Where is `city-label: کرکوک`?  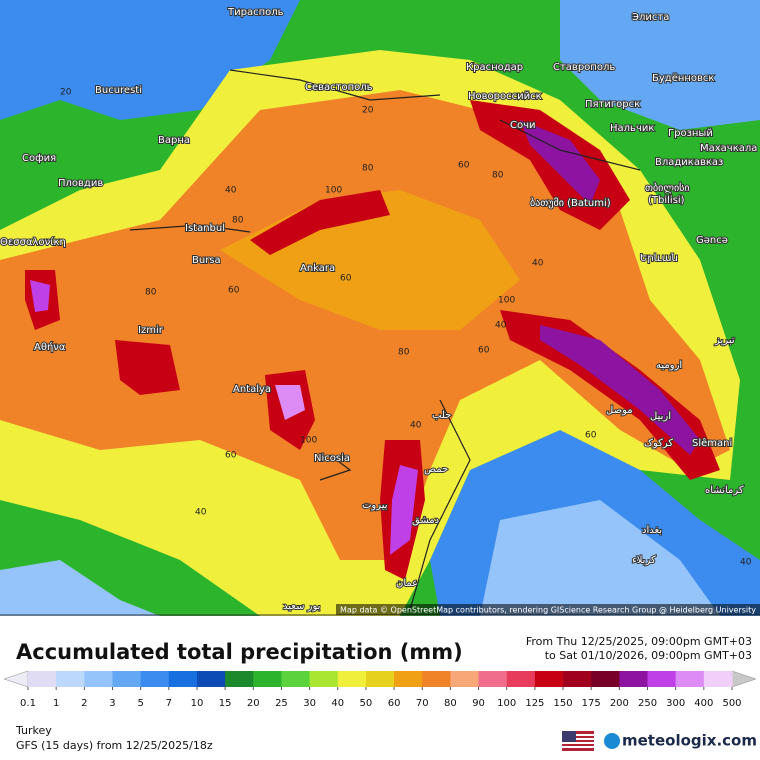
city-label: کرکوک is located at coordinates (658, 443).